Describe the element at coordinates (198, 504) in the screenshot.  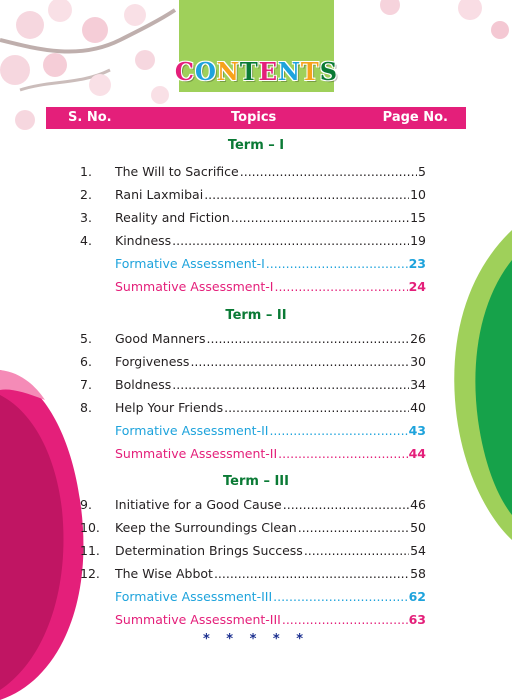
I see `row-topic: Initiative for a Good Cause` at that location.